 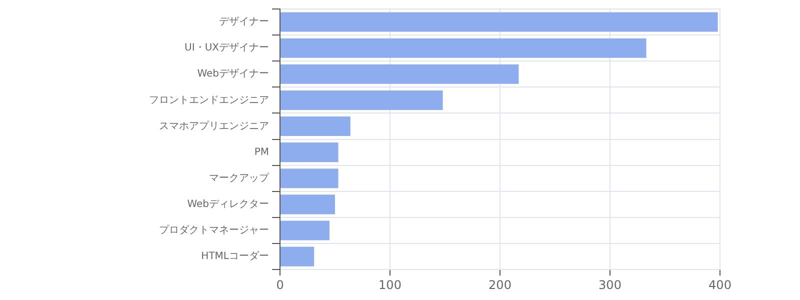 What do you see at coordinates (390, 285) in the screenshot?
I see `x-tick-label: 100` at bounding box center [390, 285].